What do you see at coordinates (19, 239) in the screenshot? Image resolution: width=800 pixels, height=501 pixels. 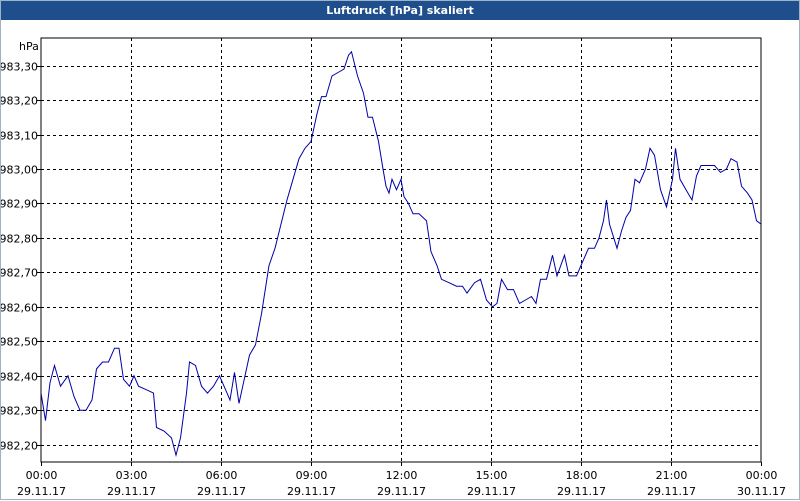 I see `y-tick-label: 982,80` at bounding box center [19, 239].